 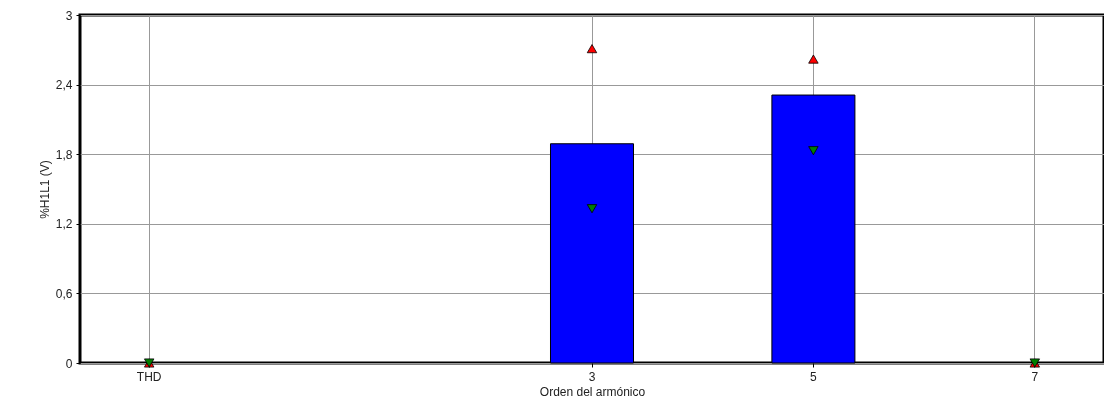 What do you see at coordinates (69, 363) in the screenshot?
I see `y-tick-label: 0` at bounding box center [69, 363].